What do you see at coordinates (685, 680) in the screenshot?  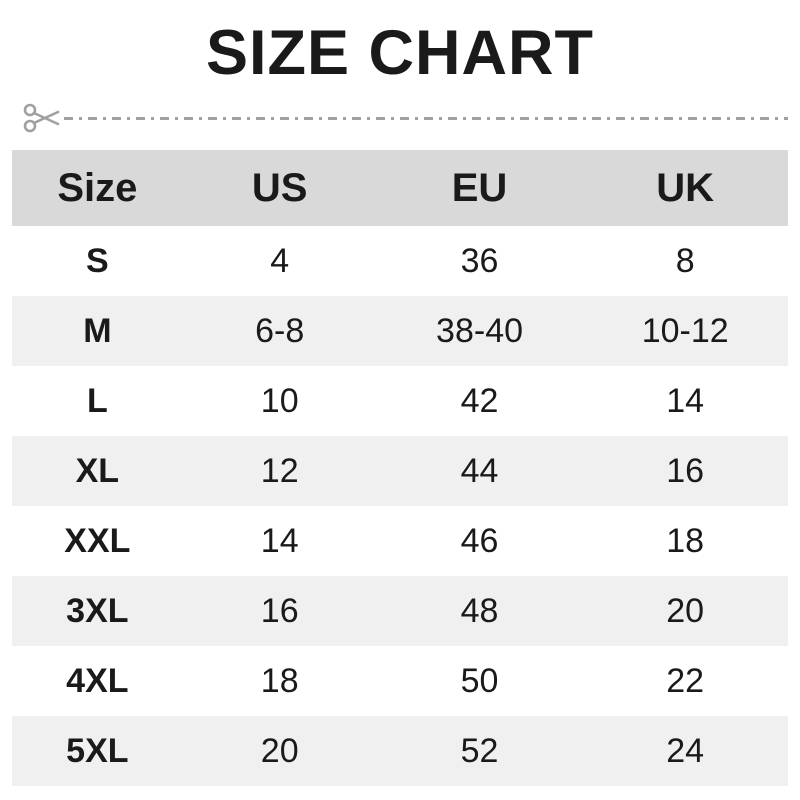 I see `cell-uk: 22` at bounding box center [685, 680].